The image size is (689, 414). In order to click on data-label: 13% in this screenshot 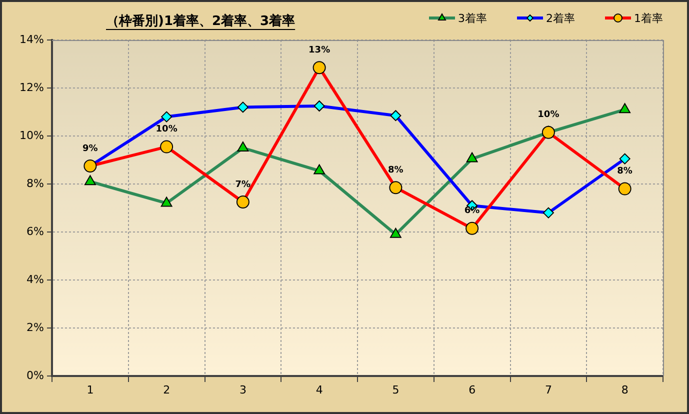, I will do `click(319, 50)`.